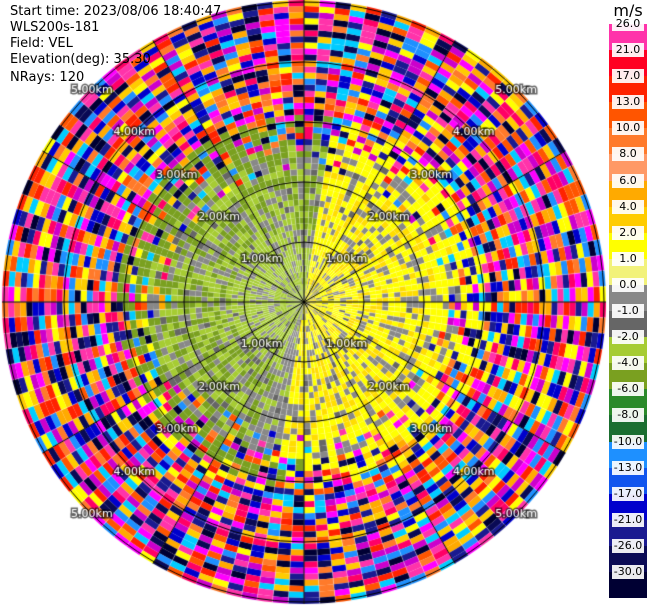  Describe the element at coordinates (628, 311) in the screenshot. I see `colorbar-tick-label: -1.0` at that location.